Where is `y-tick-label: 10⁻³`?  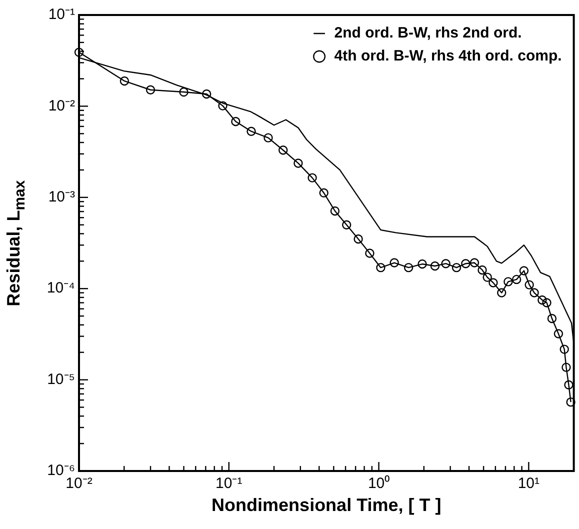 y-tick-label: 10⁻³ is located at coordinates (61, 197).